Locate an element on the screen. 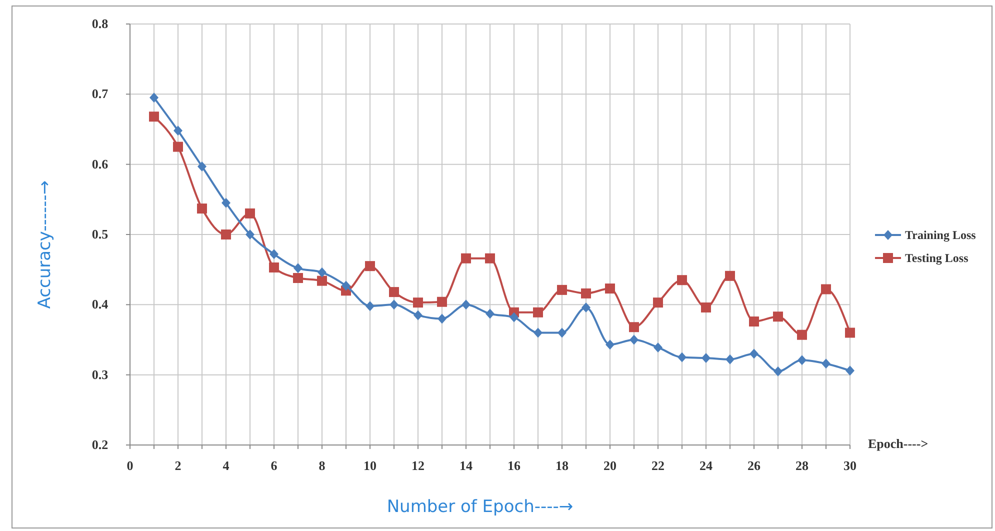 This screenshot has height=531, width=995. x-tick-label: 12 is located at coordinates (418, 465).